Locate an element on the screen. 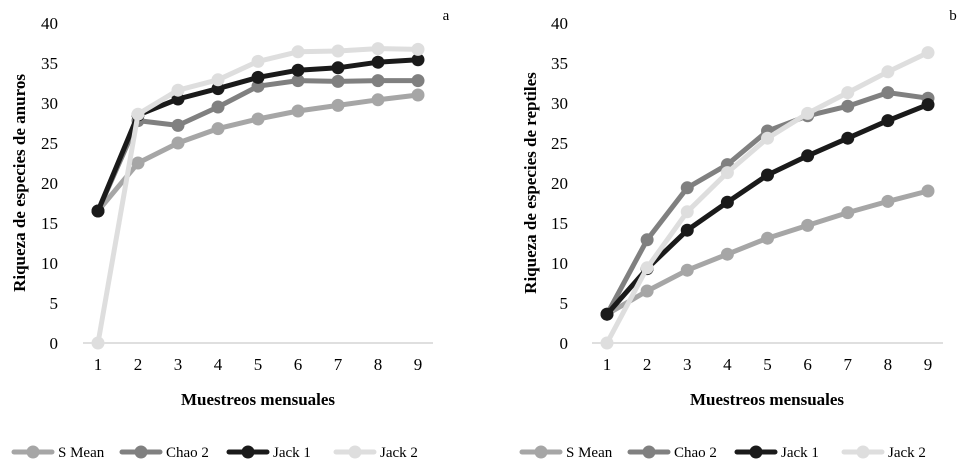  chart-b-legend-label-chao-2: Chao 2 is located at coordinates (695, 453).